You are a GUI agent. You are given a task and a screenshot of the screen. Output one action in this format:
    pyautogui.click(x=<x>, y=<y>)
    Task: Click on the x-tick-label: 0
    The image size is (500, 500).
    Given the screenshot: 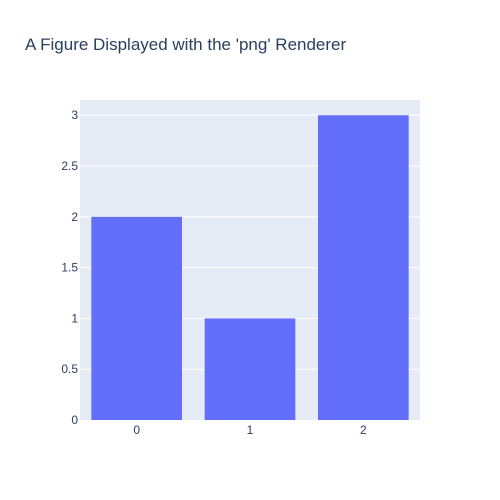 What is the action you would take?
    pyautogui.click(x=136, y=430)
    